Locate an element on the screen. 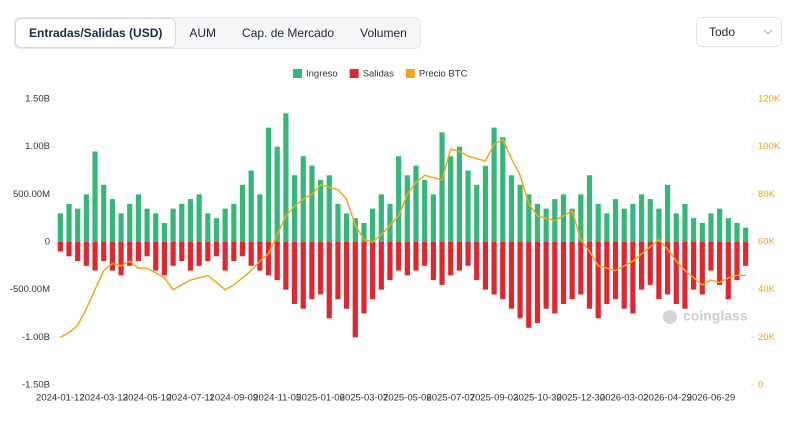  y2-tick-label: 100K is located at coordinates (769, 146).